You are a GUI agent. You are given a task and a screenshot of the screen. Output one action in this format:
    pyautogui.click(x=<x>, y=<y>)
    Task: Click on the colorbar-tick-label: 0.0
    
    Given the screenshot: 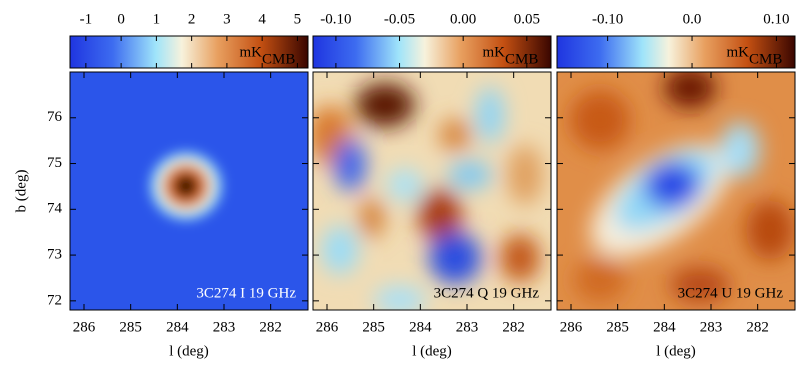 What is the action you would take?
    pyautogui.click(x=692, y=19)
    